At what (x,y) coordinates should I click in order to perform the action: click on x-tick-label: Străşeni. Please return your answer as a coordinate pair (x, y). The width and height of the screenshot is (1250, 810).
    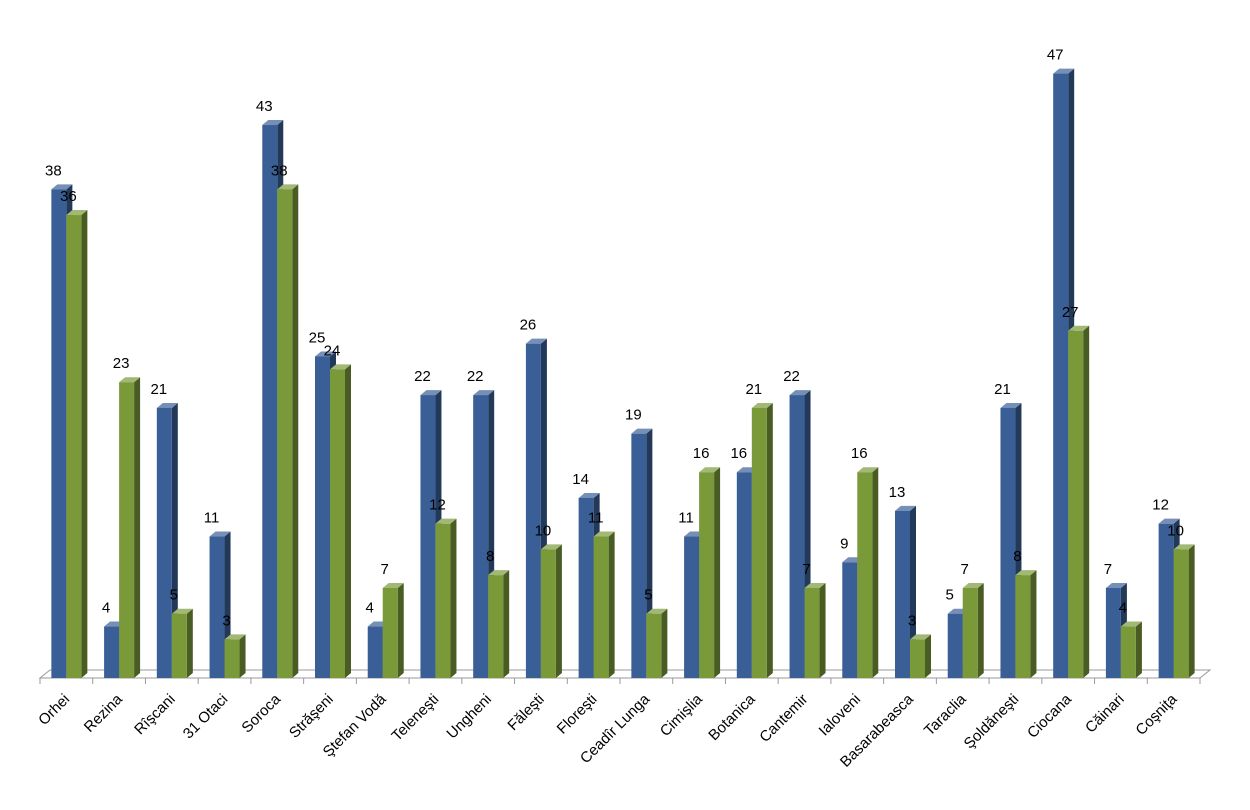
    Looking at the image, I should click on (311, 716).